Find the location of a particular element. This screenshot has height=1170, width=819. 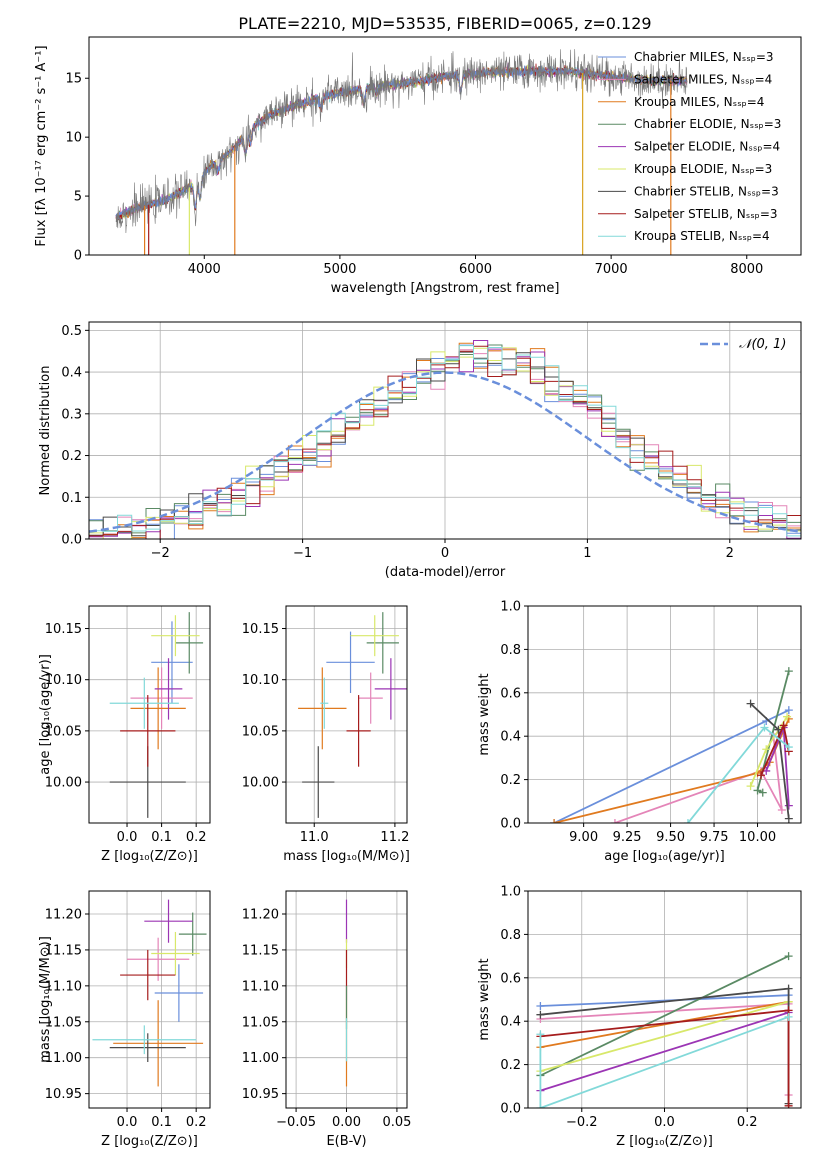

x-axis-label: (data-model)/error is located at coordinates (445, 572).